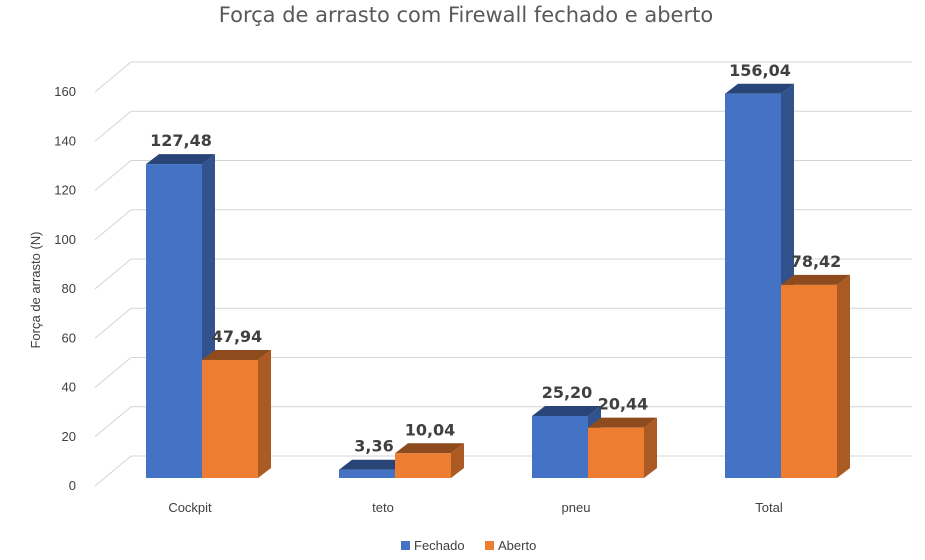 The width and height of the screenshot is (925, 560). I want to click on x-tick-label: pneu, so click(576, 507).